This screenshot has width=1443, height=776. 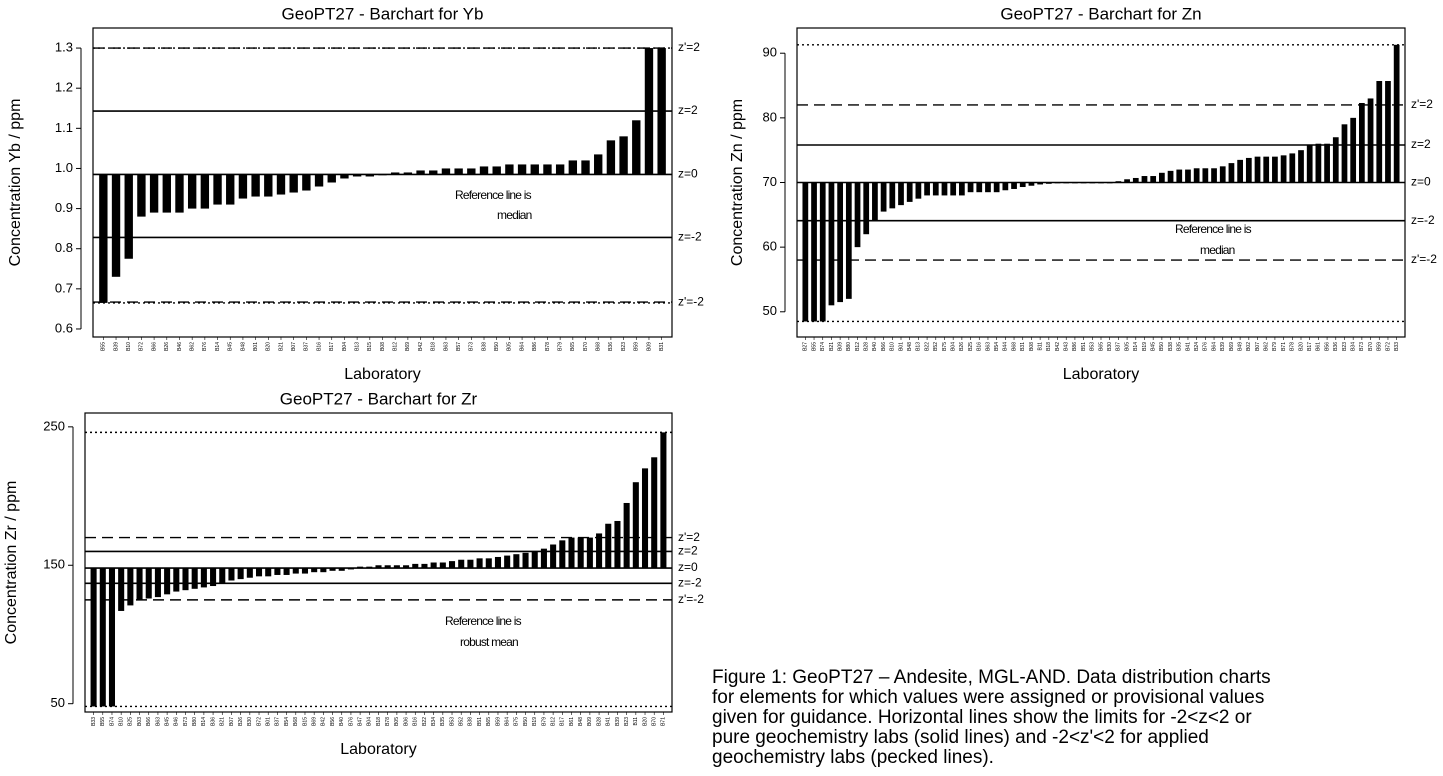 What do you see at coordinates (522, 346) in the screenshot?
I see `x-tick-label: B64` at bounding box center [522, 346].